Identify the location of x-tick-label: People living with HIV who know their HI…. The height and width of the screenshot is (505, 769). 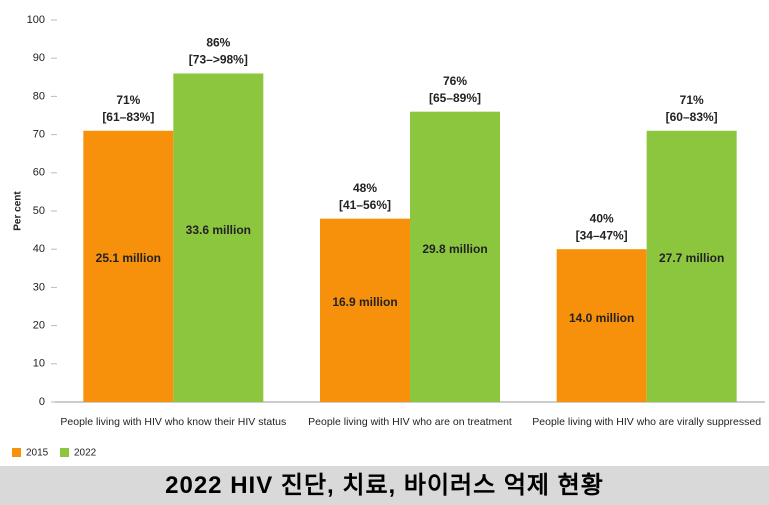
(173, 422).